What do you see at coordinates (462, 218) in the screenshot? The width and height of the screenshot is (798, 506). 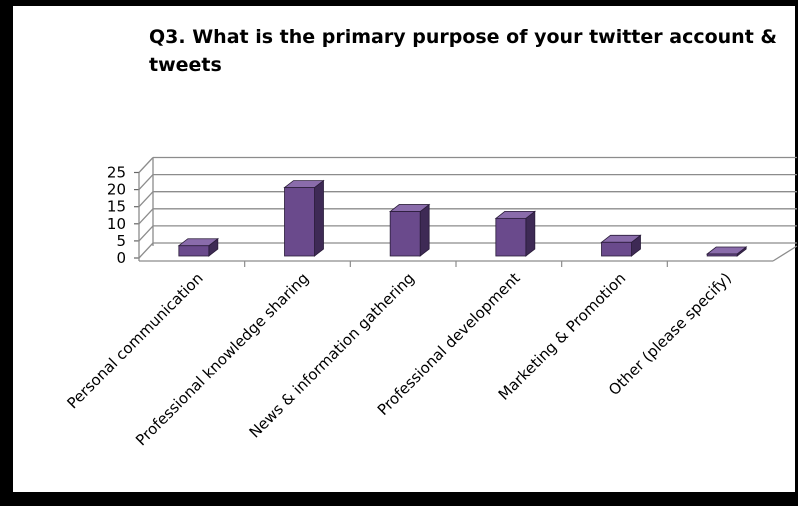 I see `bars` at bounding box center [462, 218].